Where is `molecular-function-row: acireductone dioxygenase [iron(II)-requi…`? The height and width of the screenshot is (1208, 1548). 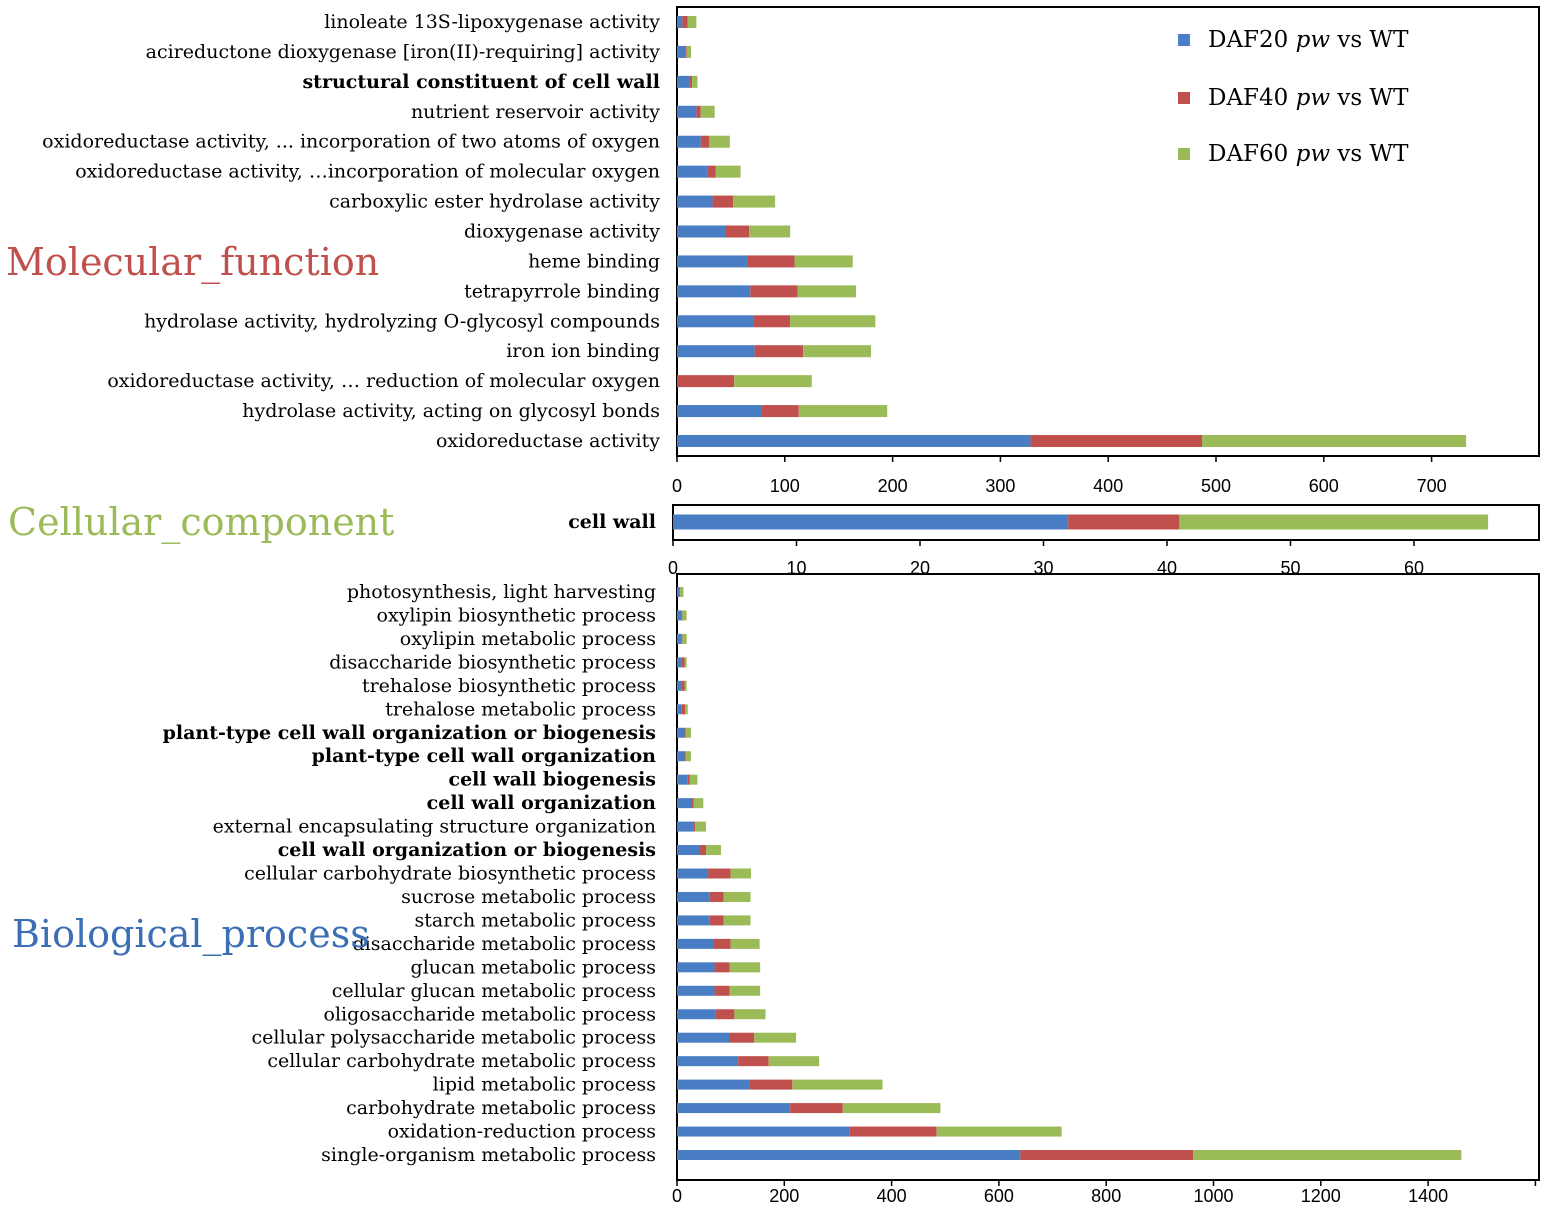 molecular-function-row: acireductone dioxygenase [iron(II)-requi… is located at coordinates (419, 52).